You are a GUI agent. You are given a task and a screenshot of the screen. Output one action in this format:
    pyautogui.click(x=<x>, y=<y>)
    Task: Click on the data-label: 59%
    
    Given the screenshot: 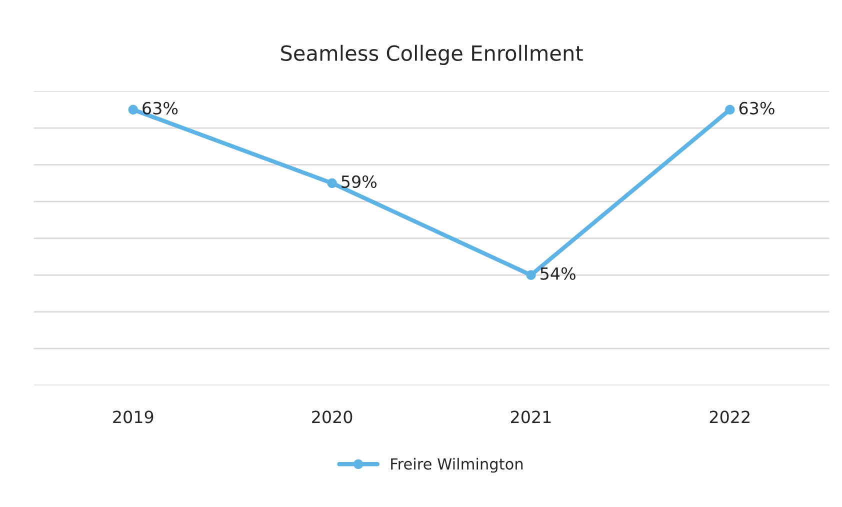 What is the action you would take?
    pyautogui.click(x=359, y=181)
    